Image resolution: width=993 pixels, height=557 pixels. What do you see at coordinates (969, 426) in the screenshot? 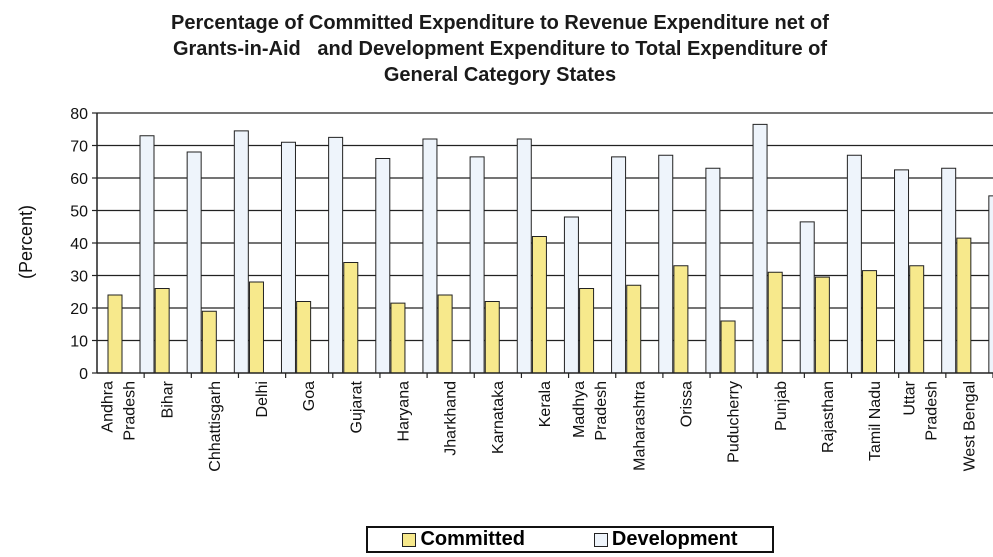
I see `x-tick-label: West Bengal` at bounding box center [969, 426].